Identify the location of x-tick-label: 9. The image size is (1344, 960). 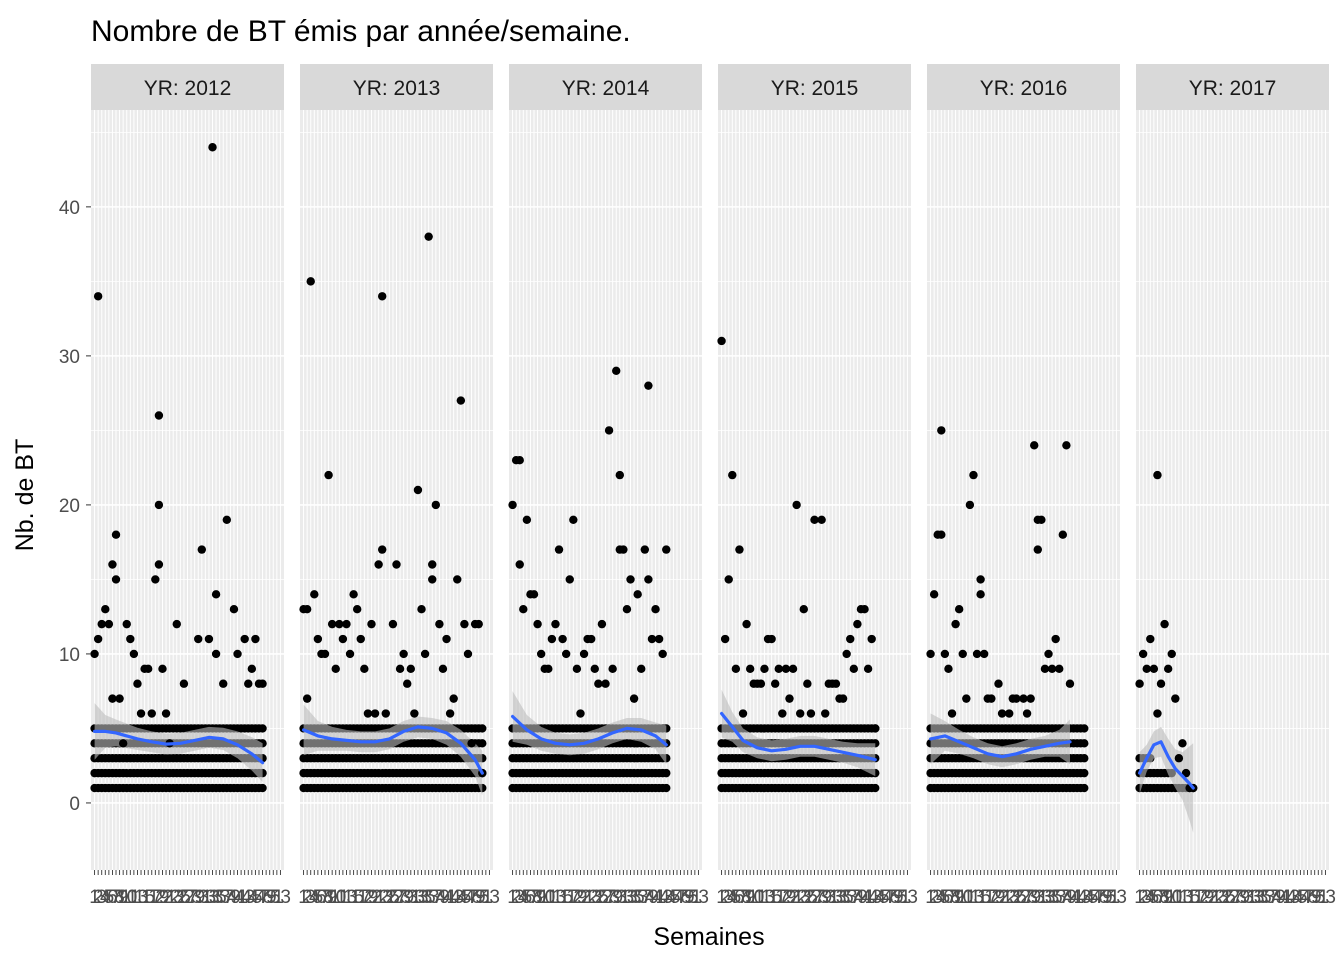
(1168, 897).